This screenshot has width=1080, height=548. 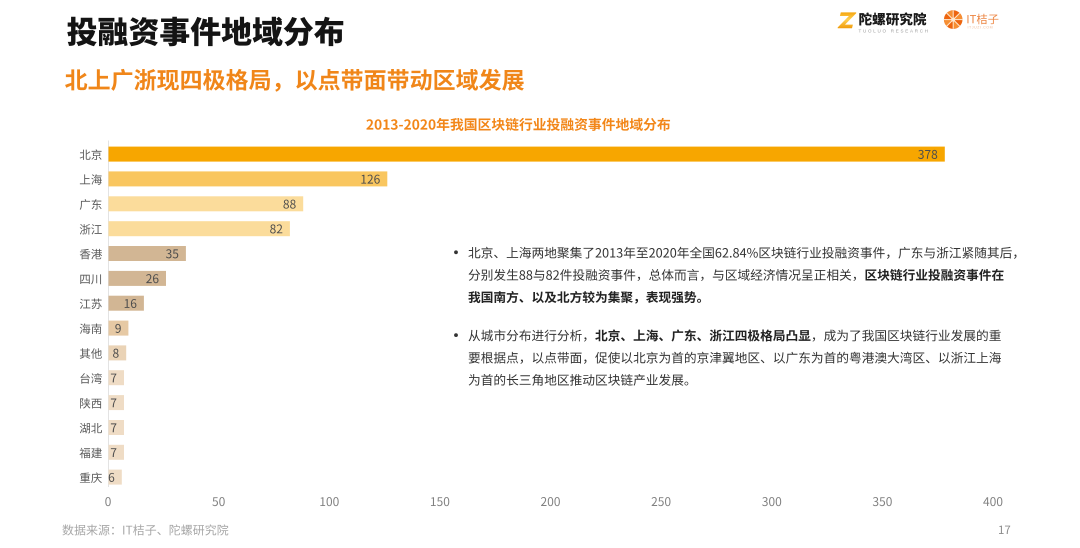 I want to click on svg-text: TUOLUO RESEARCH, so click(x=894, y=30).